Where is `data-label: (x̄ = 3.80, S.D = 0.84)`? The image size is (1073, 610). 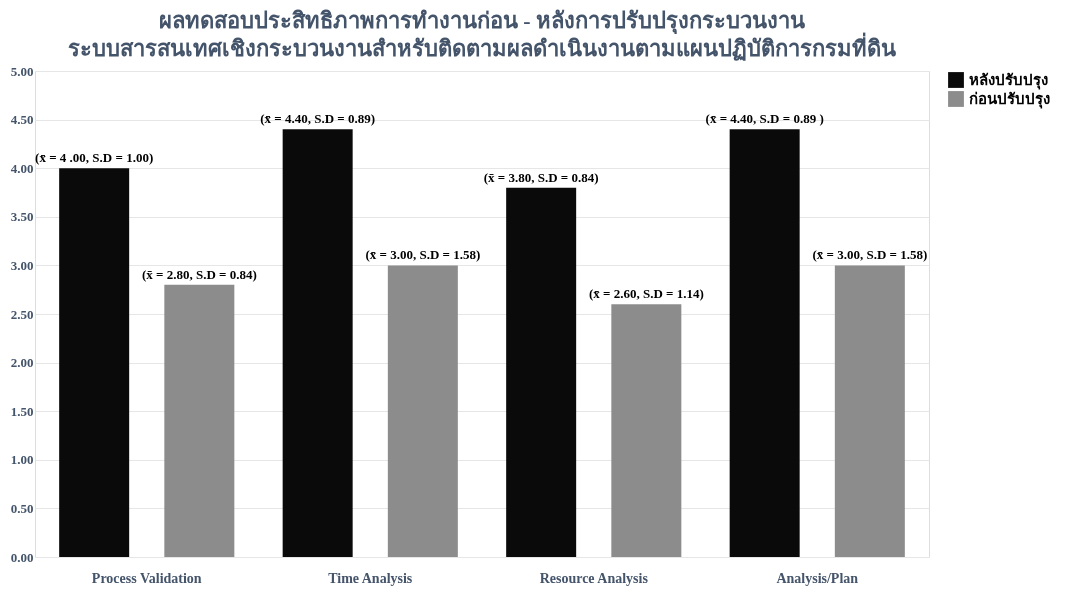
data-label: (x̄ = 3.80, S.D = 0.84) is located at coordinates (541, 177).